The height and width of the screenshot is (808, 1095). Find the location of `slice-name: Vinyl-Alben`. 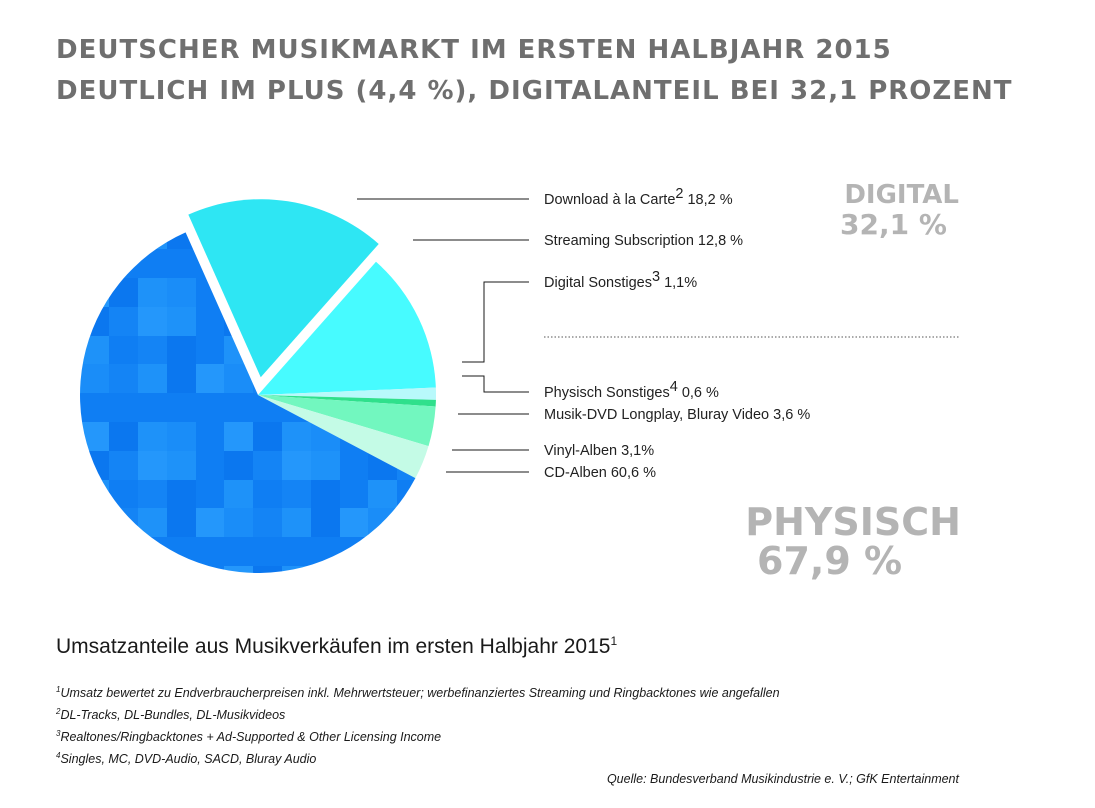

slice-name: Vinyl-Alben is located at coordinates (580, 451).